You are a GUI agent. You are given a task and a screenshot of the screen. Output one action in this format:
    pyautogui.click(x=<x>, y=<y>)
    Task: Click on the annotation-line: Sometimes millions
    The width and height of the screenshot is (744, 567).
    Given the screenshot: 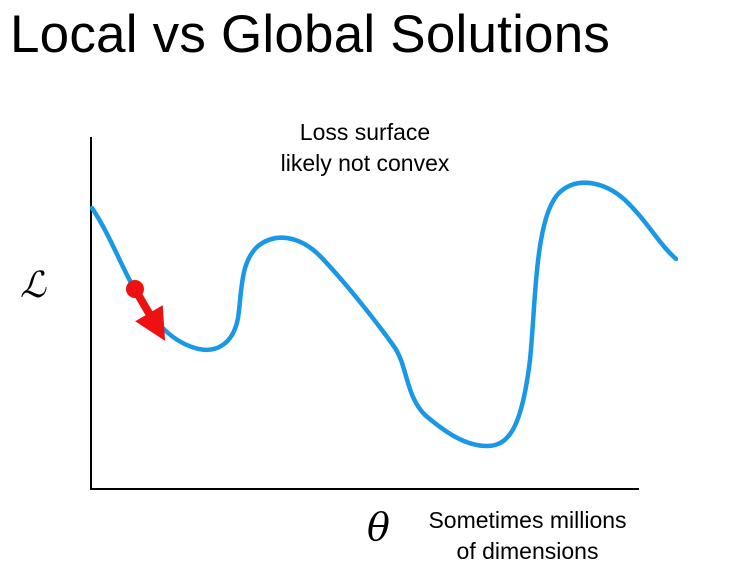 What is the action you would take?
    pyautogui.click(x=527, y=520)
    